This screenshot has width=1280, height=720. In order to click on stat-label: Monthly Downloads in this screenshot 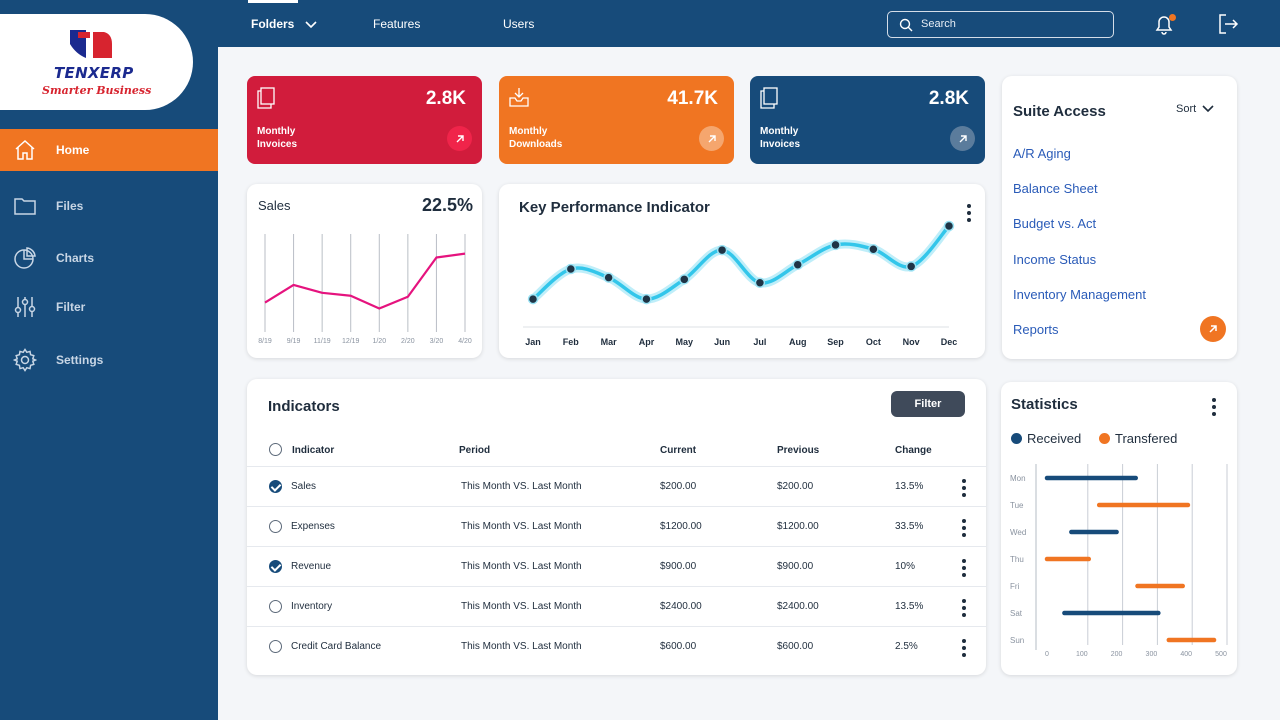, I will do `click(536, 138)`.